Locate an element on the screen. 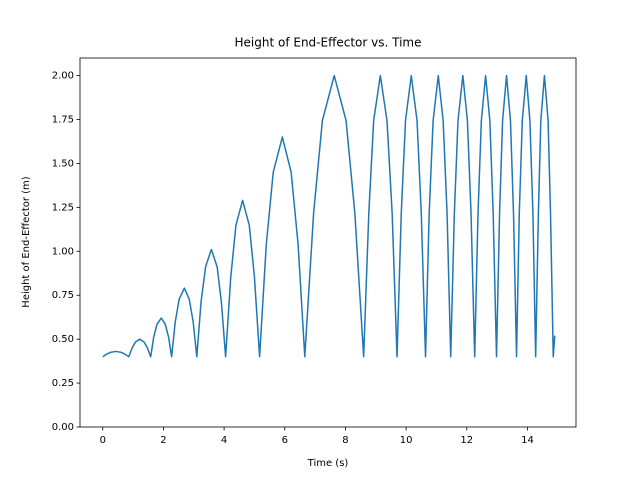  y-tick-label: 0.75 is located at coordinates (63, 295).